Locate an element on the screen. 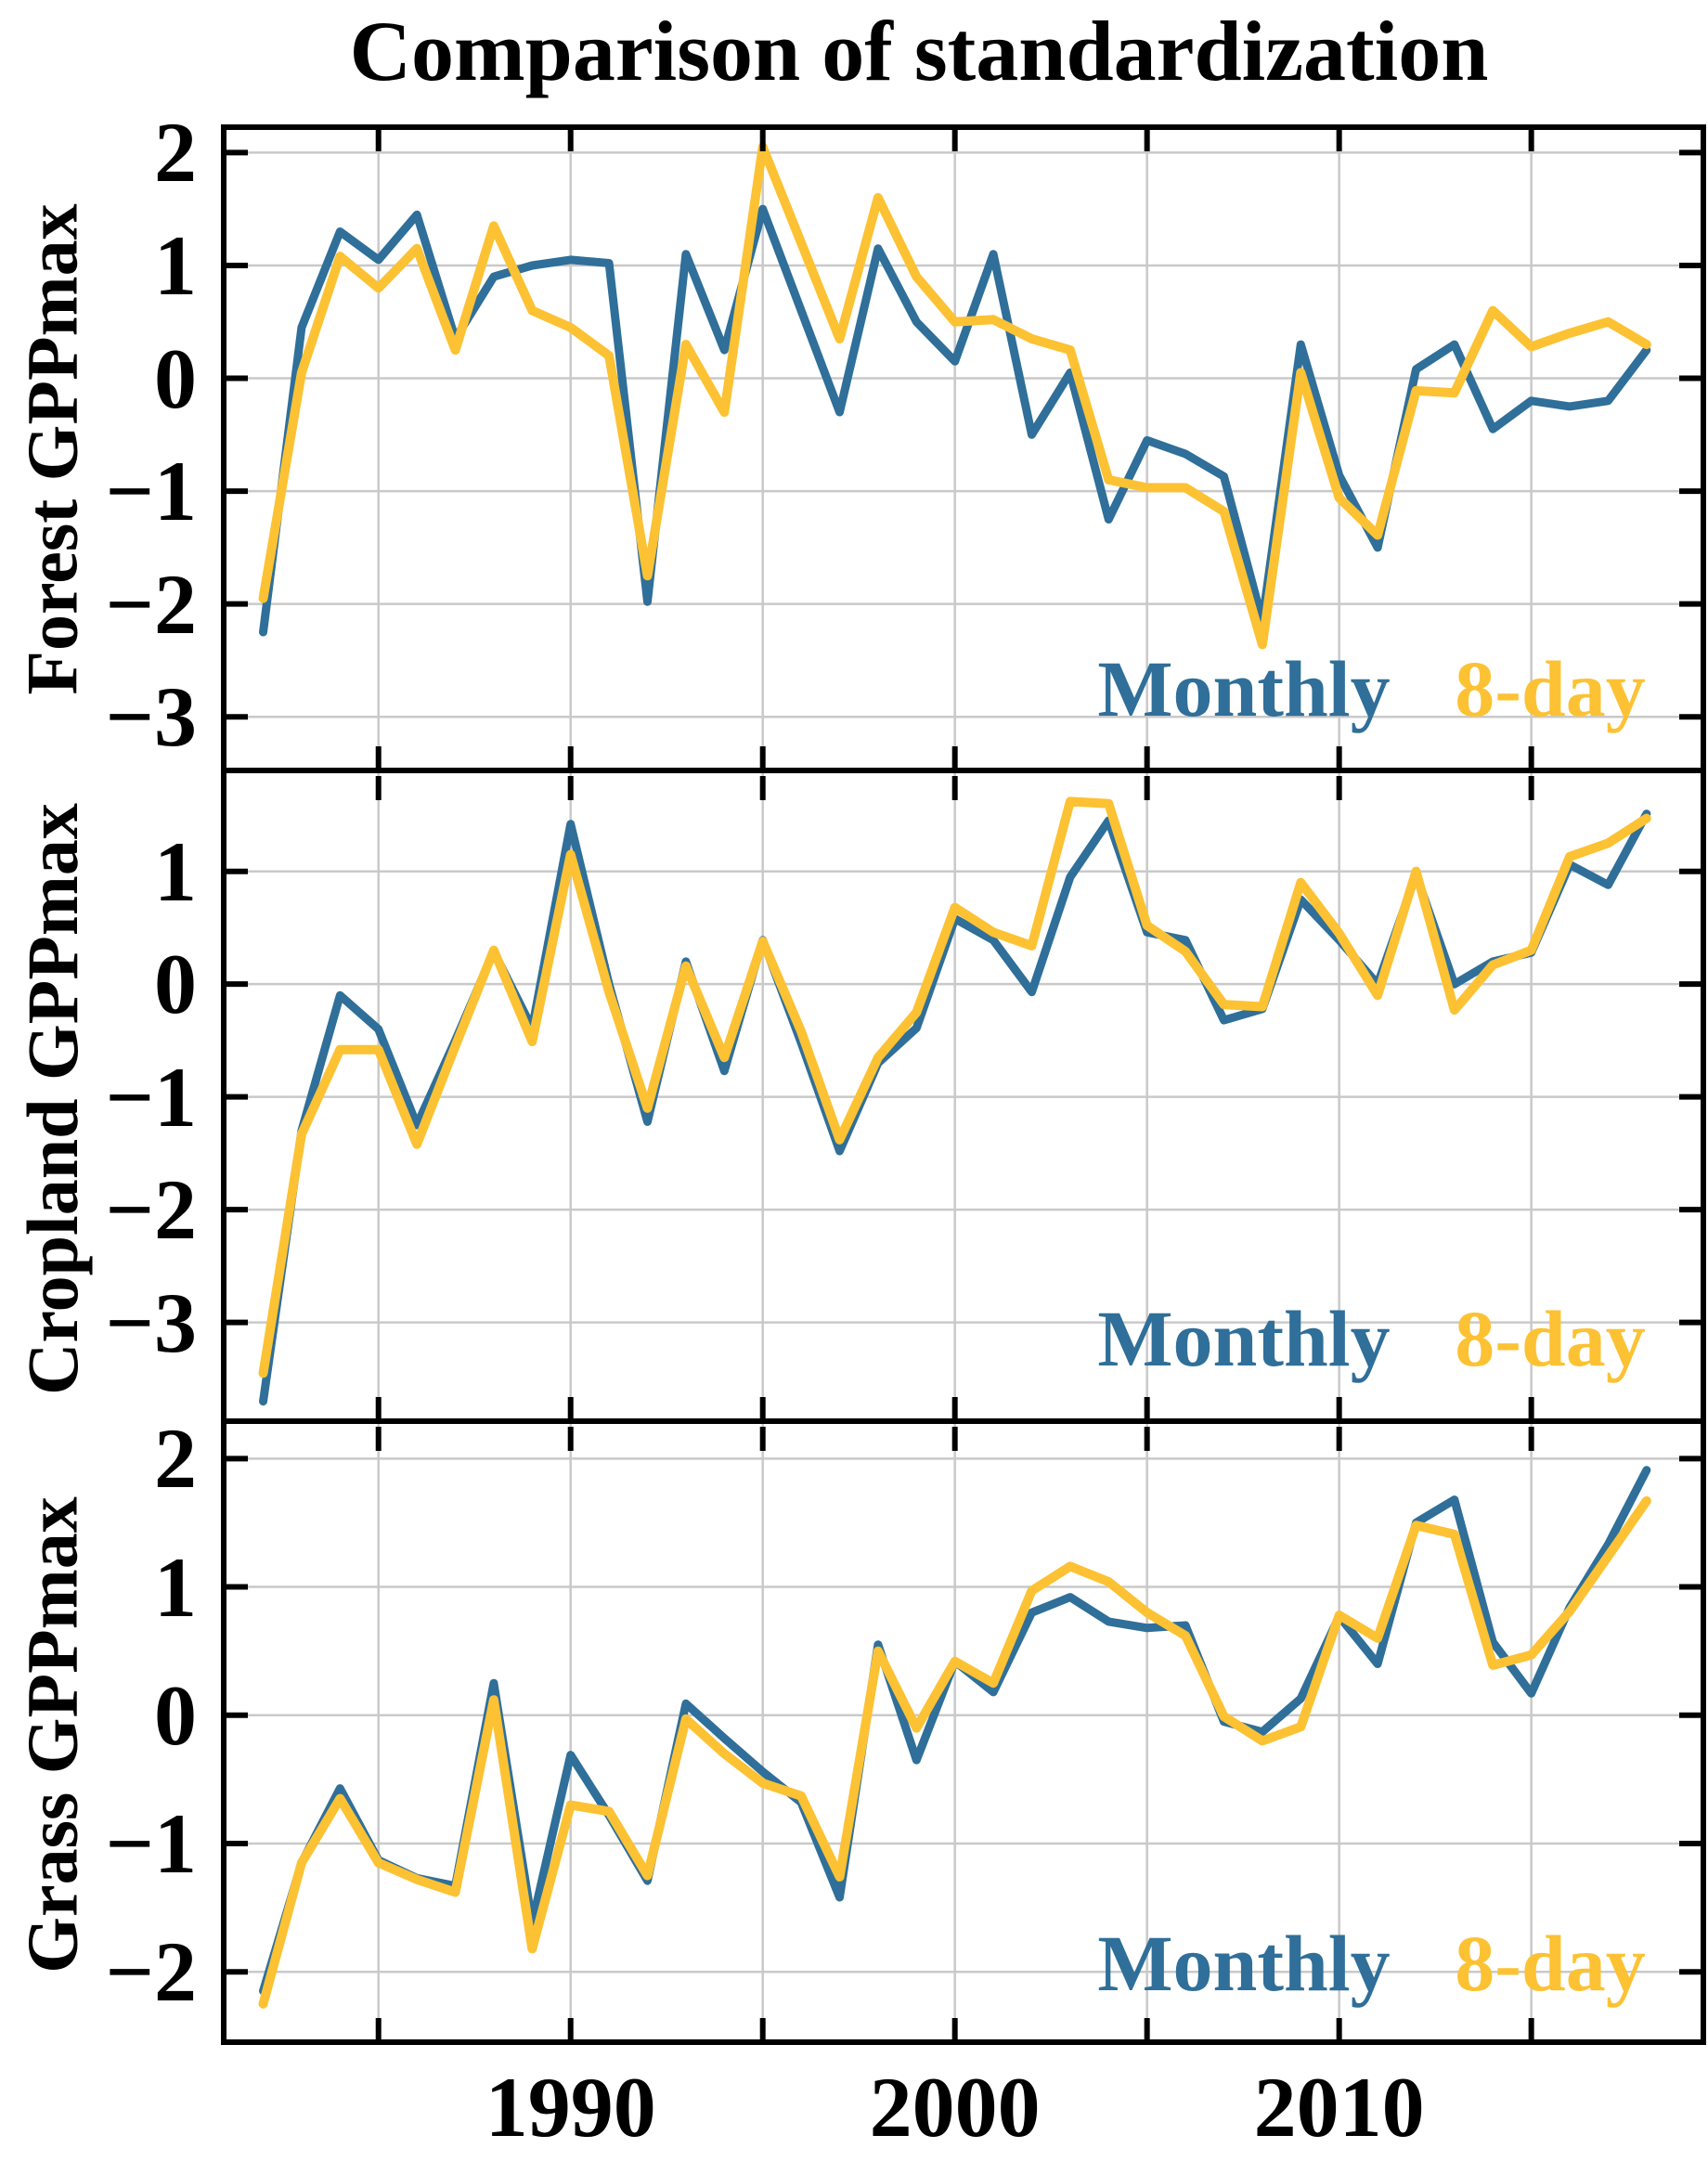 Image resolution: width=1708 pixels, height=2161 pixels. legend-8day-cropland: 8-day is located at coordinates (1551, 1338).